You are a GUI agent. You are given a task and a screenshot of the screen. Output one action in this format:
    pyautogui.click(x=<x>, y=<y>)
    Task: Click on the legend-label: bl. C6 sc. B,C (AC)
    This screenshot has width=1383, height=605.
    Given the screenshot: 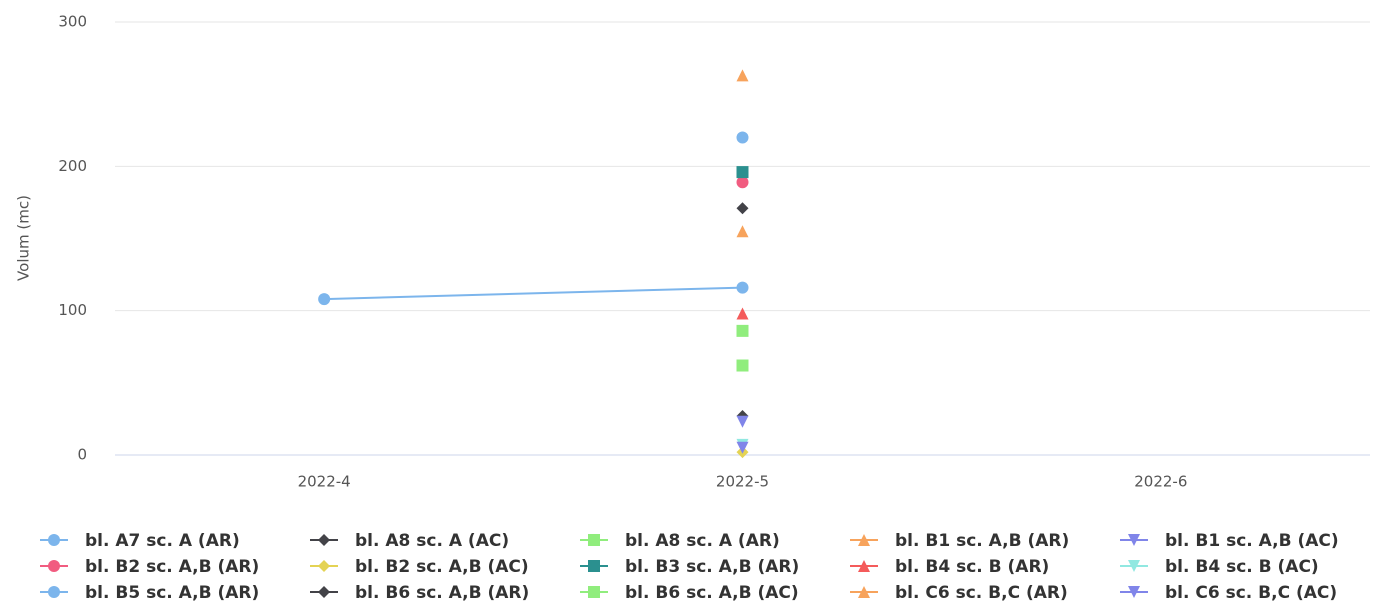 What is the action you would take?
    pyautogui.click(x=1251, y=593)
    